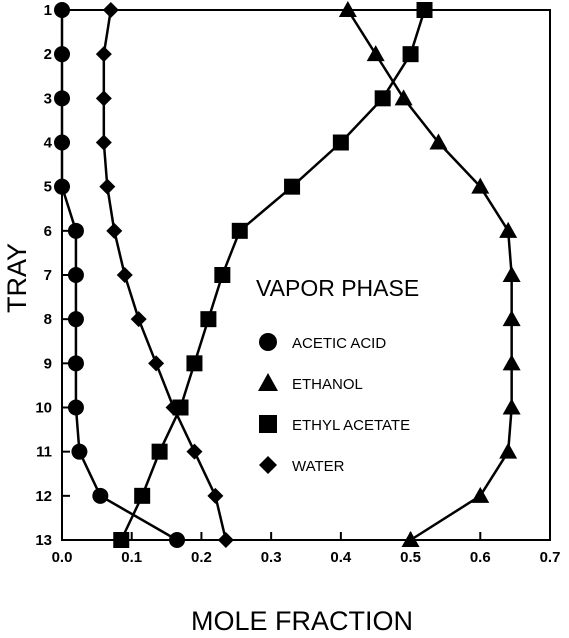  I want to click on x-axis-title: MOLE FRACTION, so click(302, 621).